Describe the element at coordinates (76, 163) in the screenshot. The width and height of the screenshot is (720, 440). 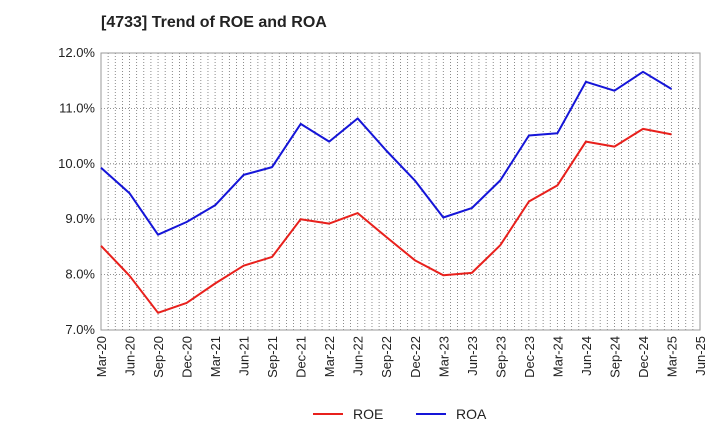
I see `y-tick-label: 10.0%` at that location.